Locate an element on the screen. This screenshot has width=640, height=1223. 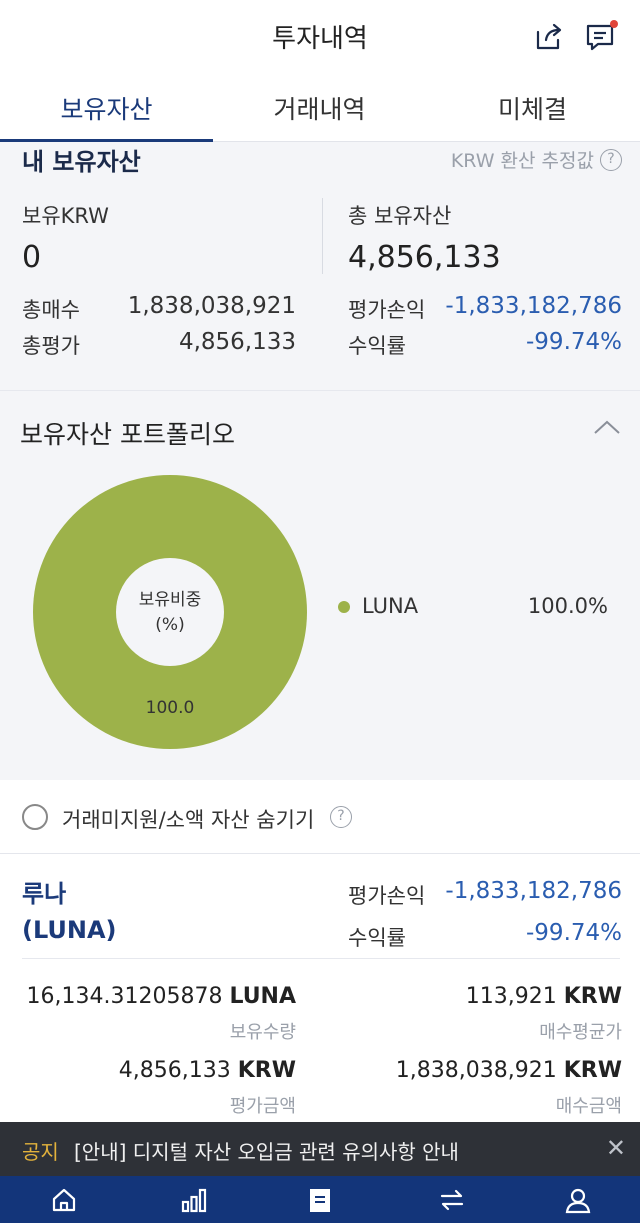
avg-price-label: 매수평균가 is located at coordinates (580, 1032).